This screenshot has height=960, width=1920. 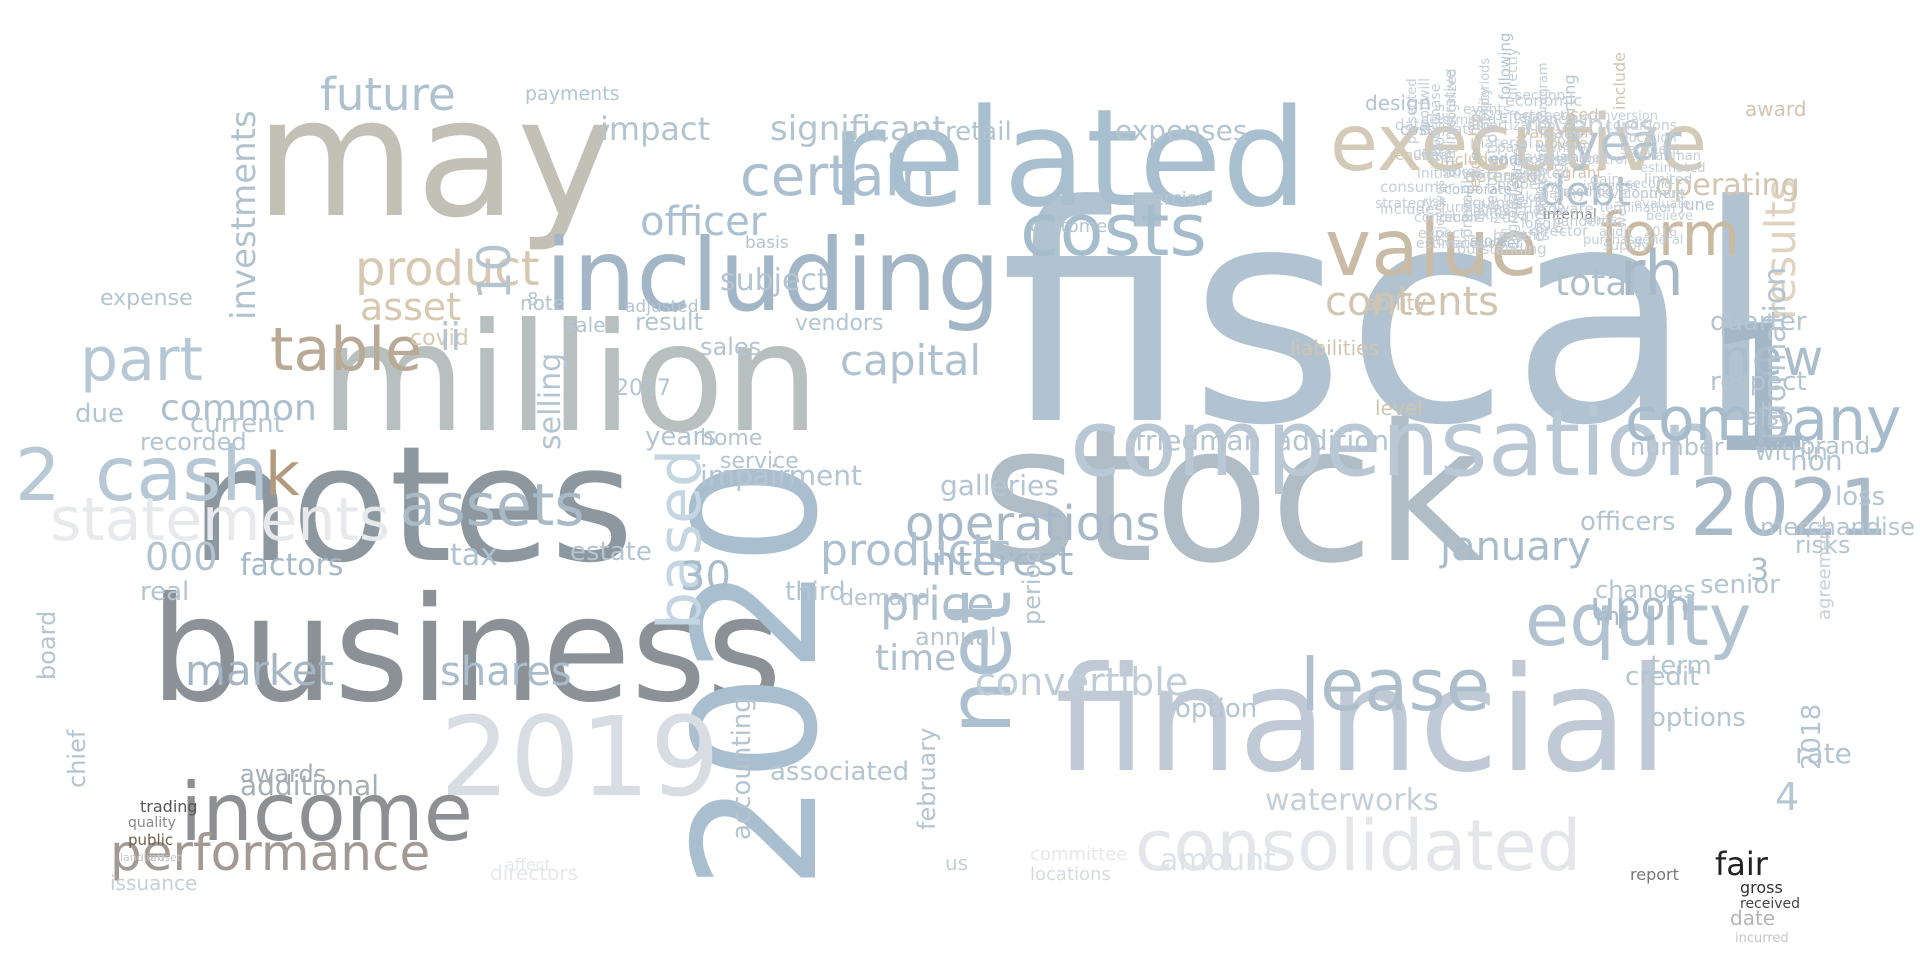 I want to click on word-development: development, so click(x=1639, y=194).